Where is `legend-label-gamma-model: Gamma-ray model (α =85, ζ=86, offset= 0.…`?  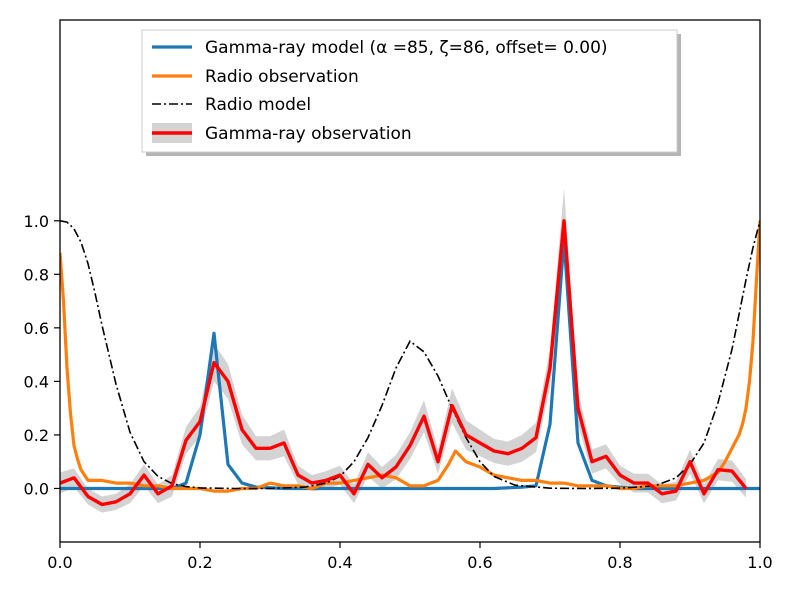 legend-label-gamma-model: Gamma-ray model (α =85, ζ=86, offset= 0.… is located at coordinates (406, 48).